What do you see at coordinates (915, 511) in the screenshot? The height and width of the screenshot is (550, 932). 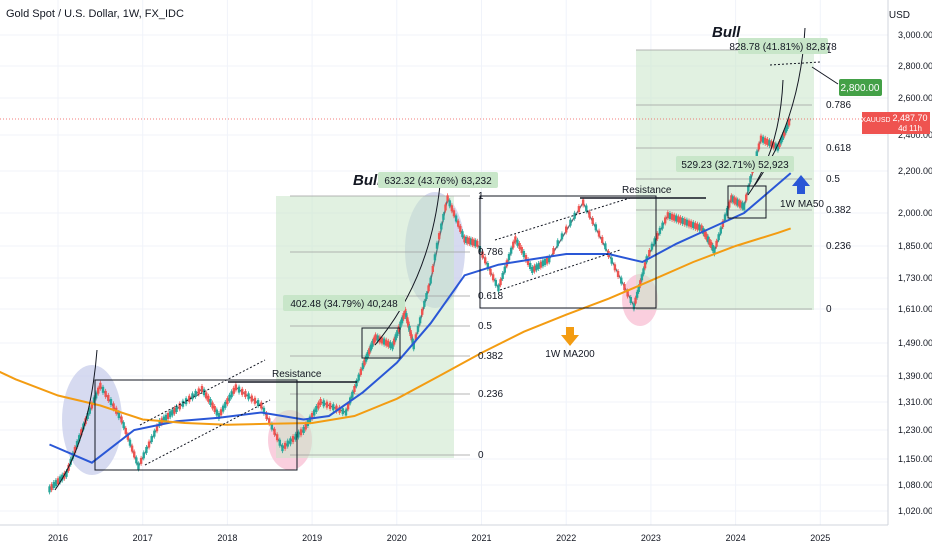 I see `y-tick-label: 1,020.00` at bounding box center [915, 511].